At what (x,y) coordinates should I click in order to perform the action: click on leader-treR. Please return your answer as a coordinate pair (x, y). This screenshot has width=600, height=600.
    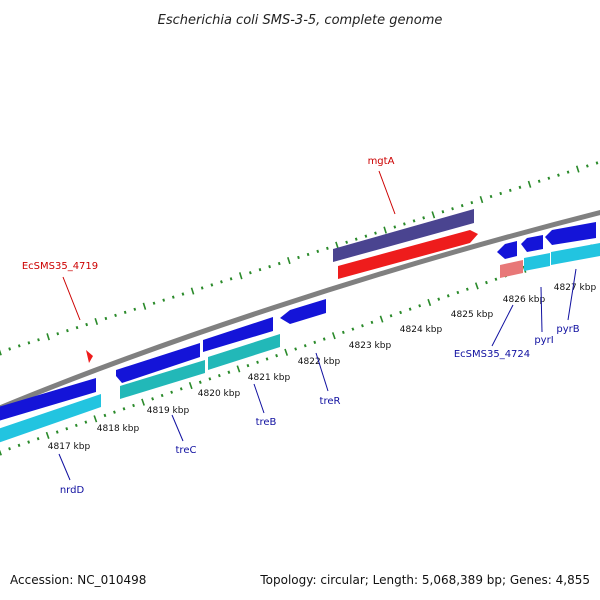
    Looking at the image, I should click on (322, 372).